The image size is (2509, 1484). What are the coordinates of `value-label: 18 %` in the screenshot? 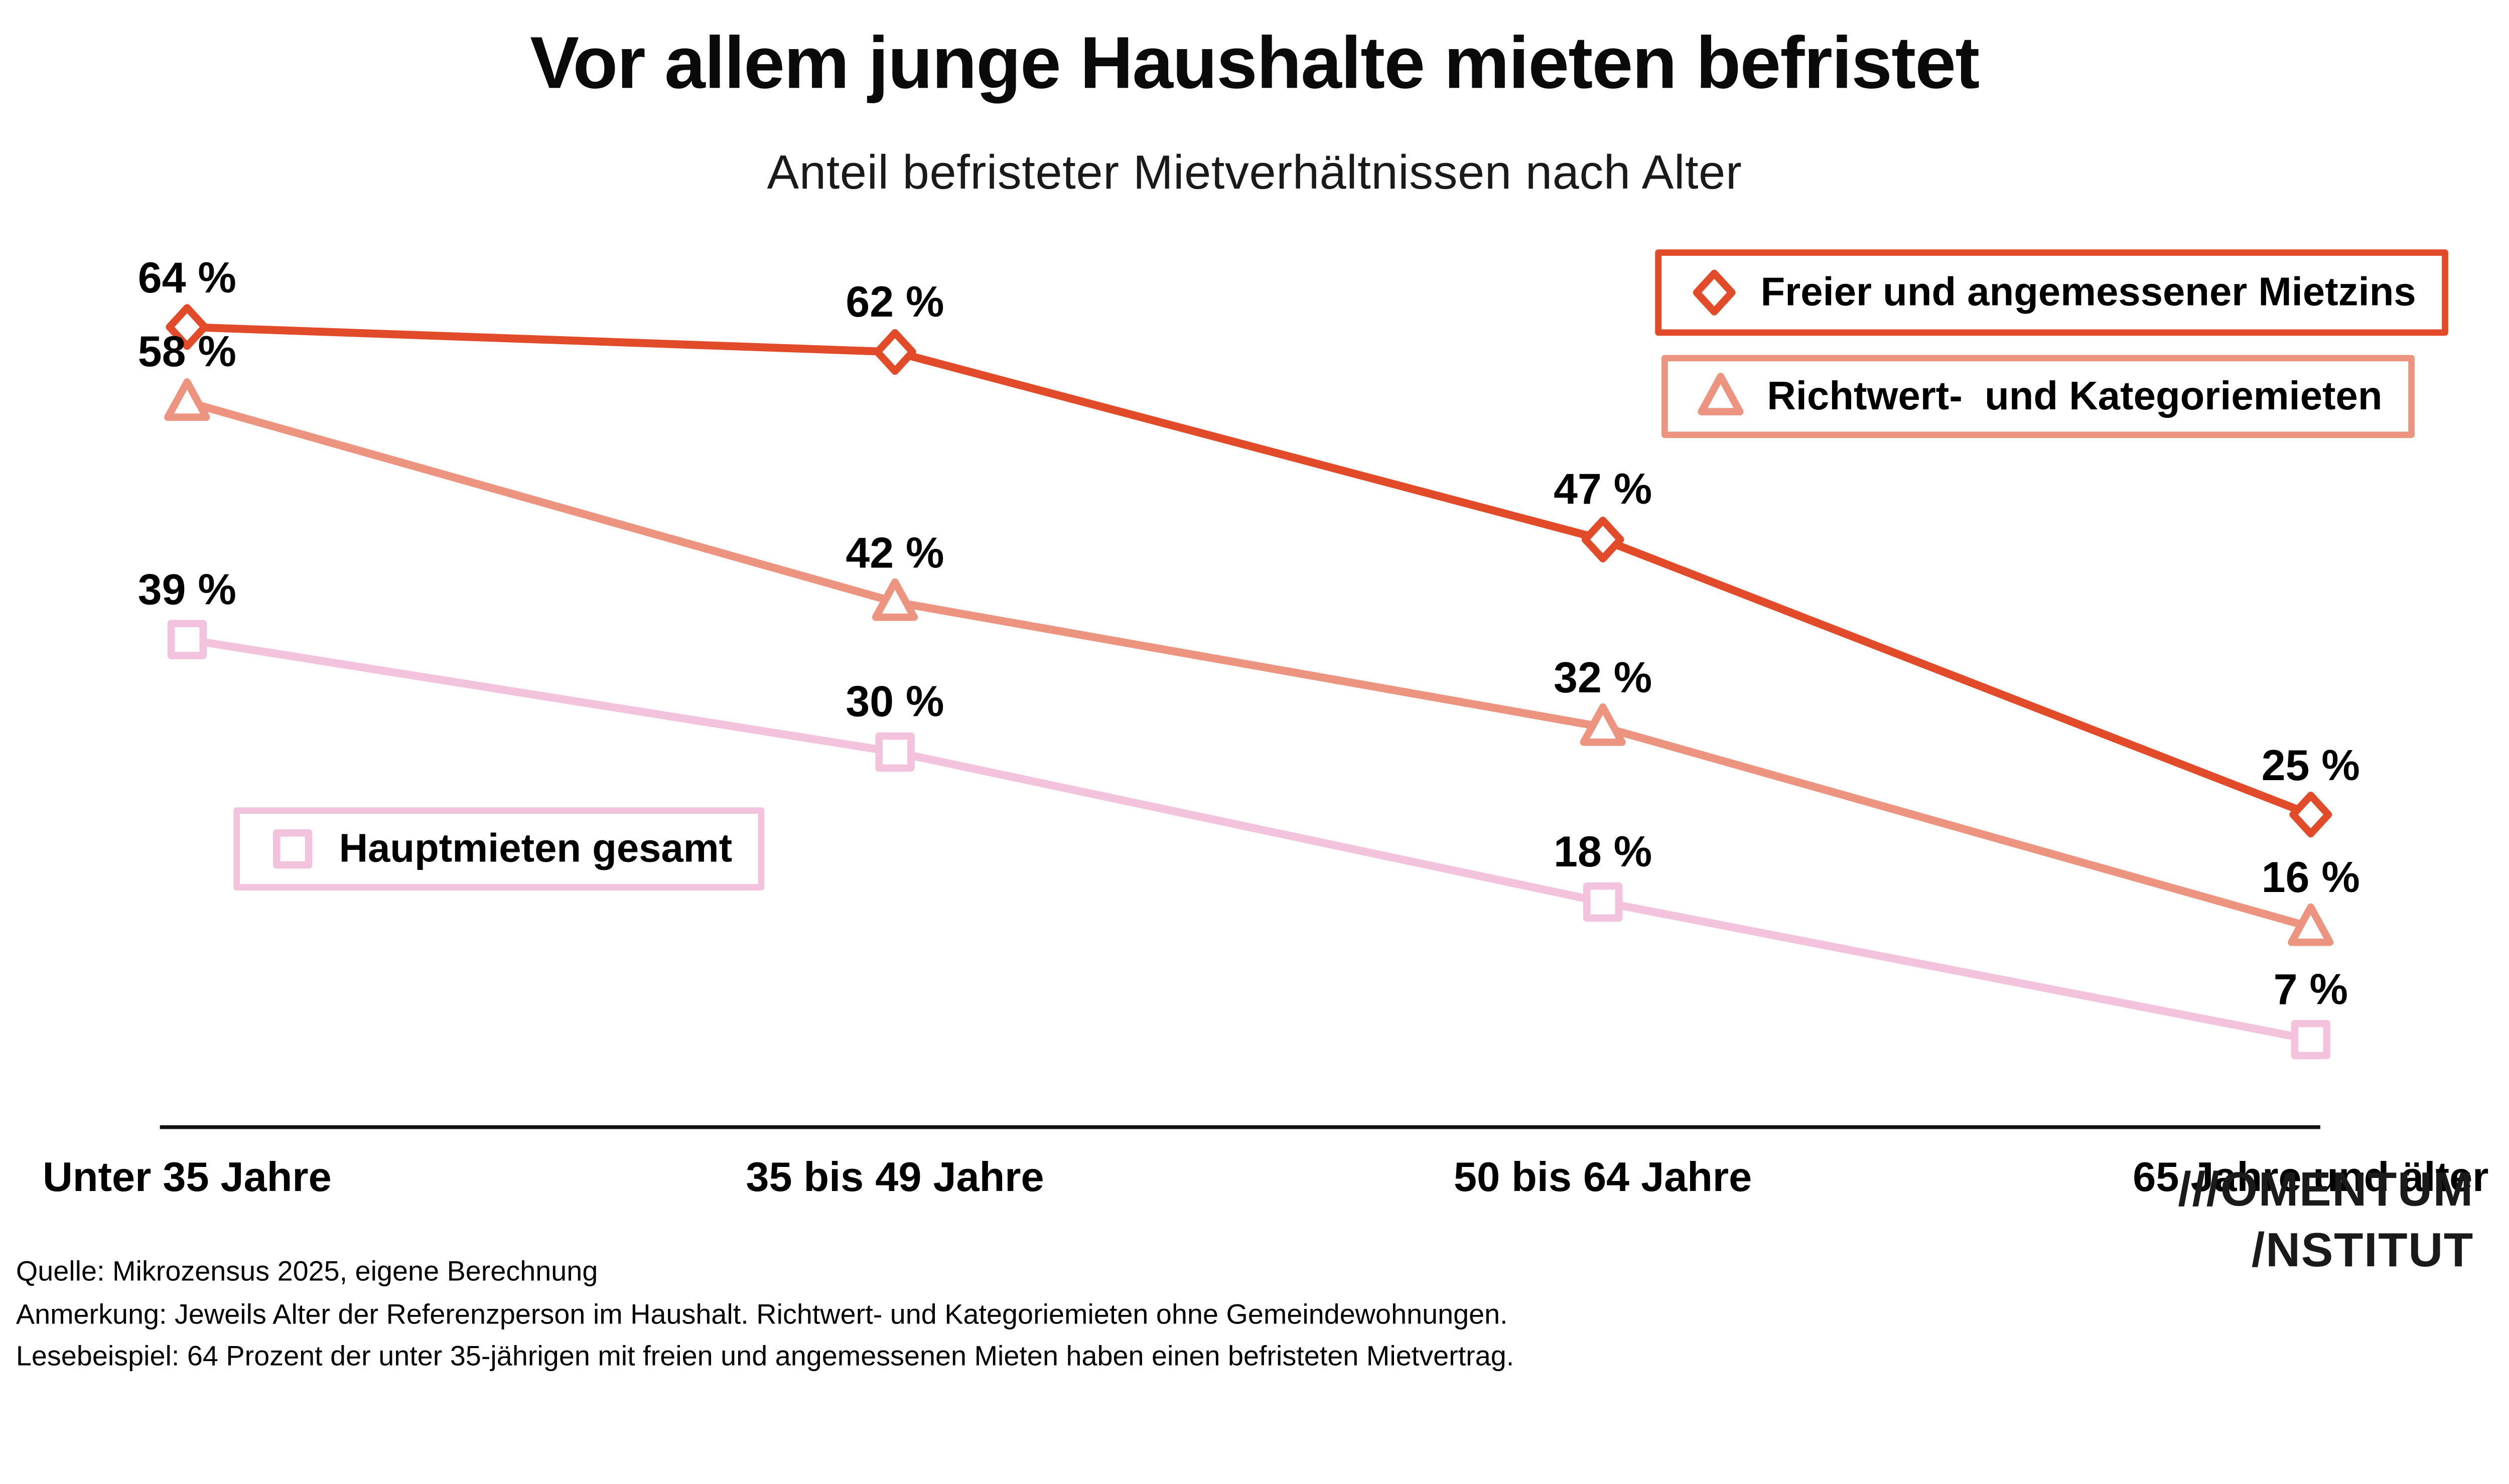 It's located at (1603, 853).